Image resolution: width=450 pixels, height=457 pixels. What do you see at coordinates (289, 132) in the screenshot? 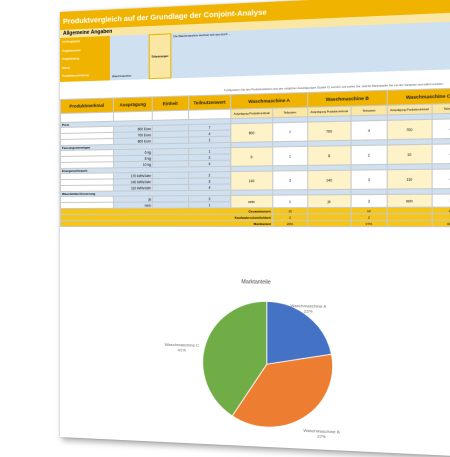
I see `machine-utility-cell: 7` at bounding box center [289, 132].